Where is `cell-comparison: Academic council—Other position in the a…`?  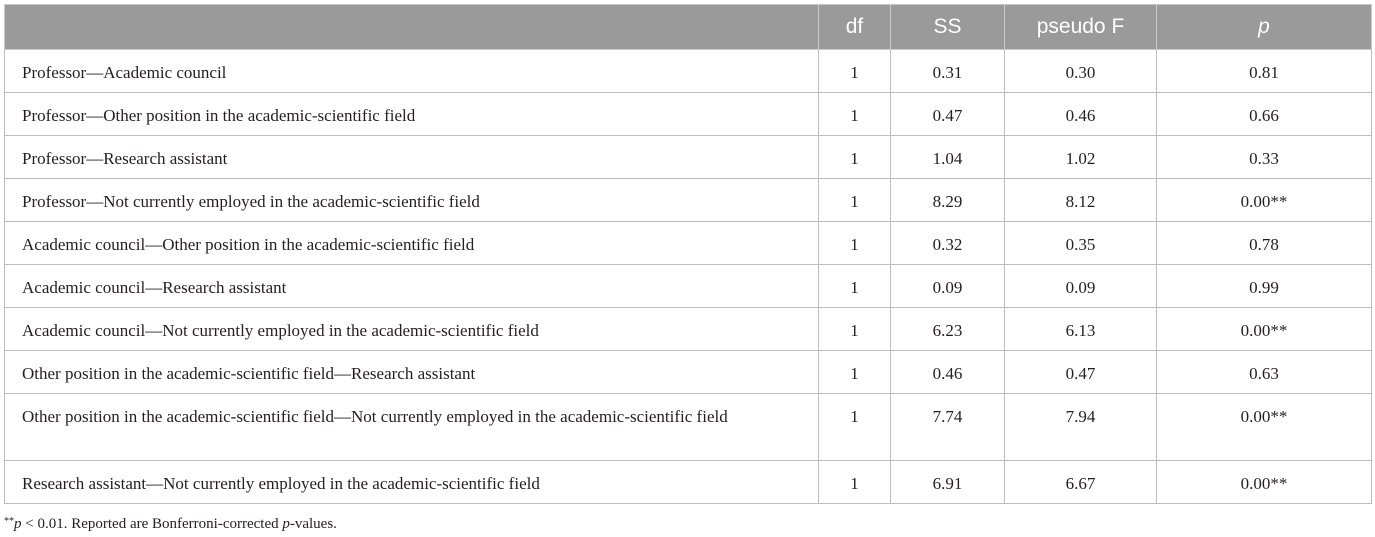
cell-comparison: Academic council—Other position in the a… is located at coordinates (411, 243).